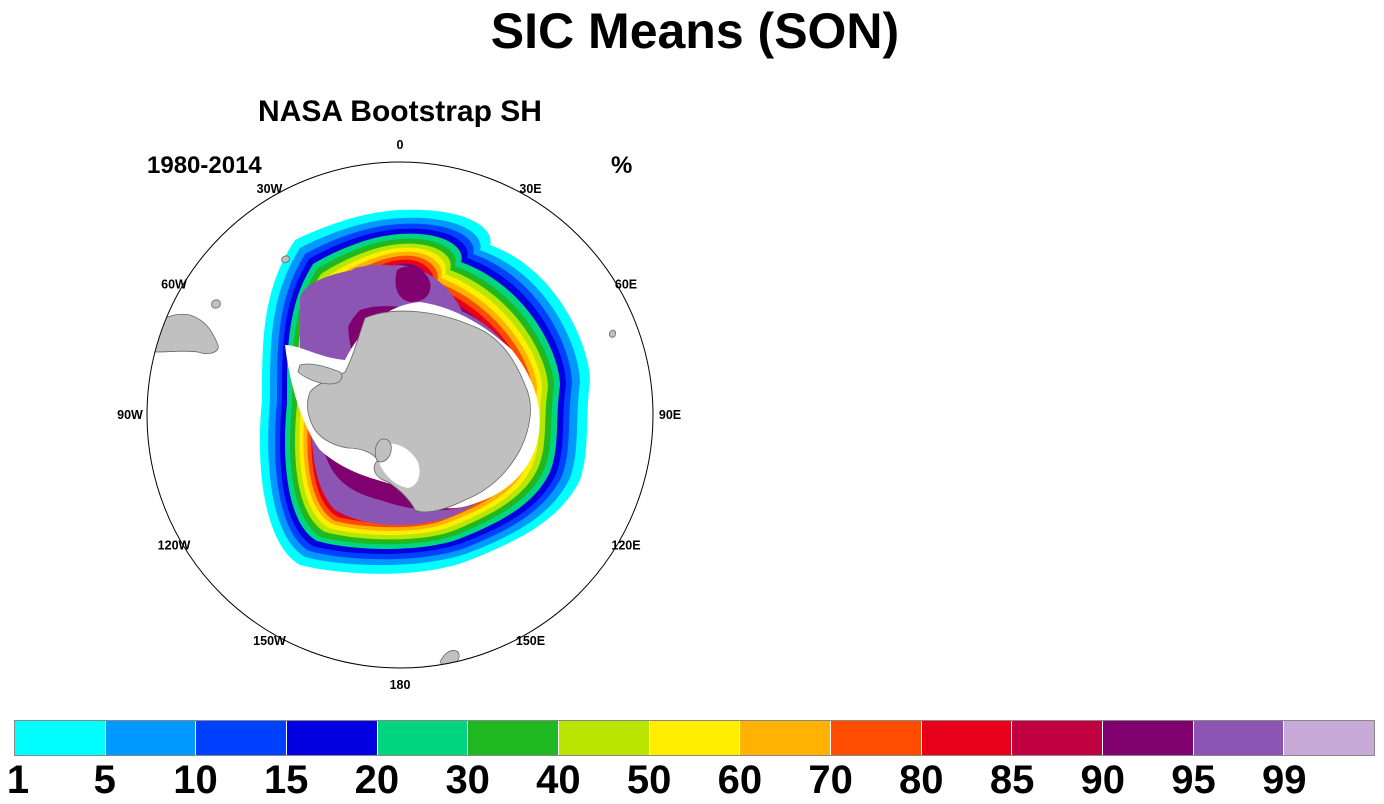  Describe the element at coordinates (413, 284) in the screenshot. I see `sic-band-90-weddell-core` at that location.